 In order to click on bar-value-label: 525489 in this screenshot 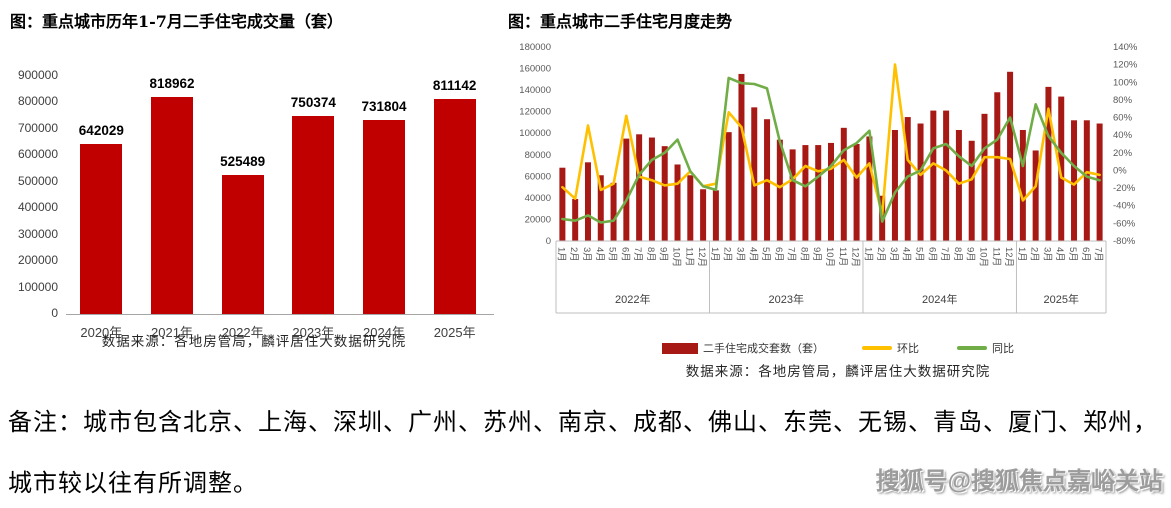, I will do `click(243, 162)`.